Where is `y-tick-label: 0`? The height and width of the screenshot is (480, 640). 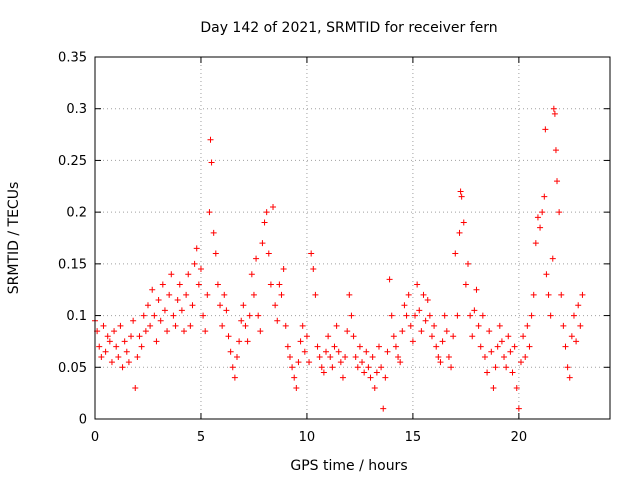
y-tick-label: 0 is located at coordinates (83, 420).